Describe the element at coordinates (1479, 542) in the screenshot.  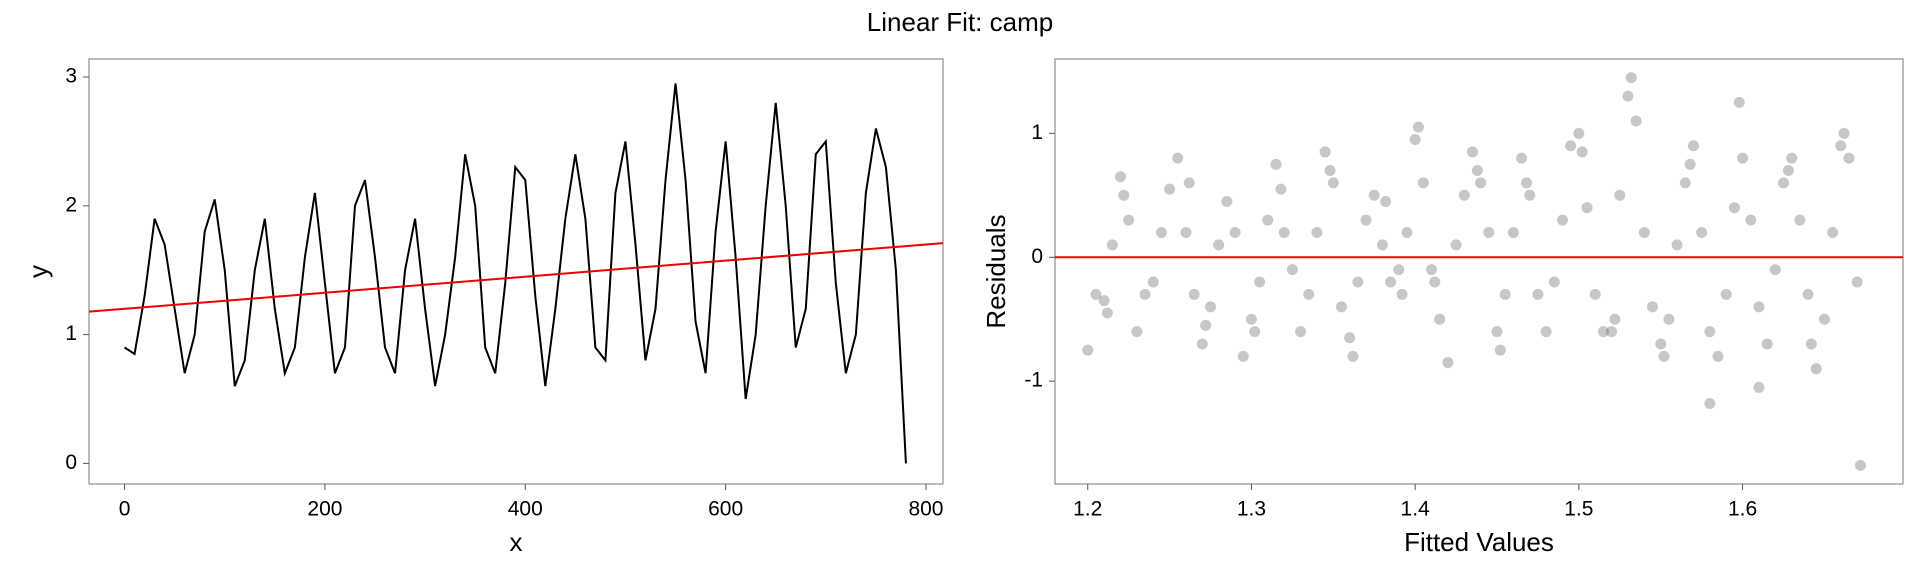
I see `x-axis-title: Fitted Values` at that location.